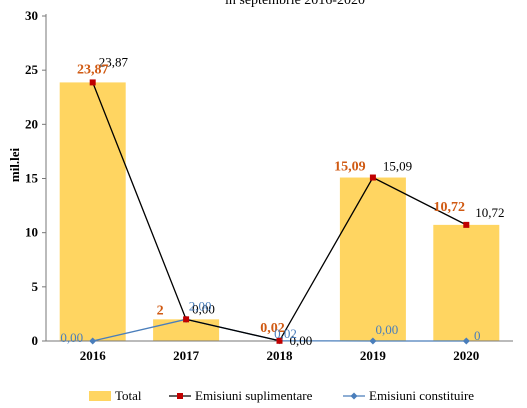  Describe the element at coordinates (450, 207) in the screenshot. I see `data-label-emisiuni-suplimentare: 10,72` at that location.